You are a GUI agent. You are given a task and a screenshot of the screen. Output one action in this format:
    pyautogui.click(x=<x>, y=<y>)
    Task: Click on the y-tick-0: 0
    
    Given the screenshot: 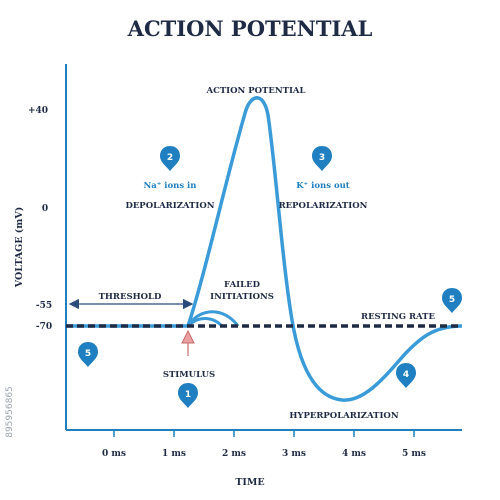 What is the action you would take?
    pyautogui.click(x=45, y=209)
    